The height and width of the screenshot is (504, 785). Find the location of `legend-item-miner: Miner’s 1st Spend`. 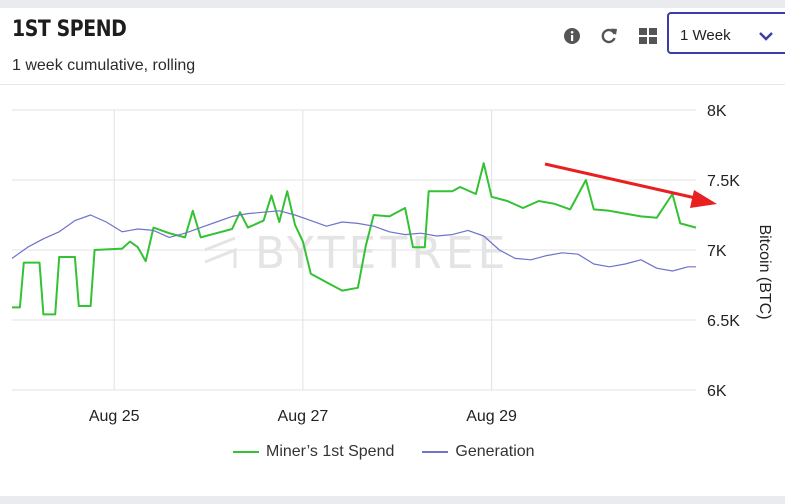

legend-item-miner: Miner’s 1st Spend is located at coordinates (313, 452).